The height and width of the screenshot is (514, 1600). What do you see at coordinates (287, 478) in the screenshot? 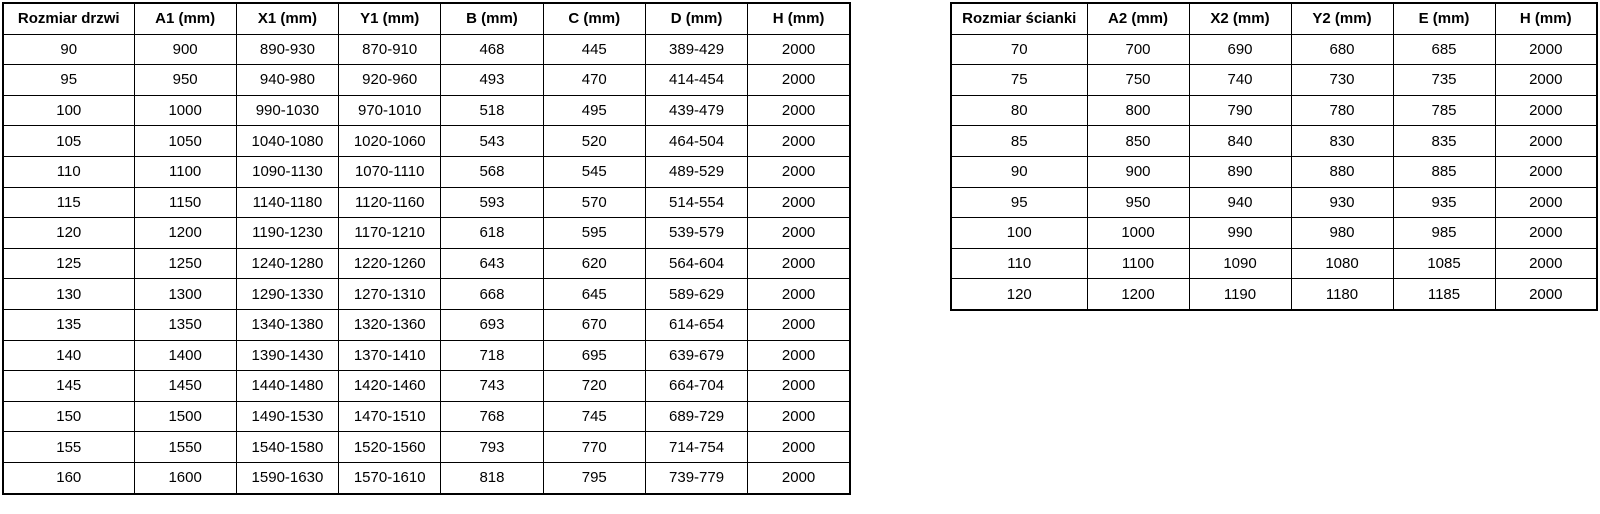
I see `table-cell: 1590-1630` at bounding box center [287, 478].